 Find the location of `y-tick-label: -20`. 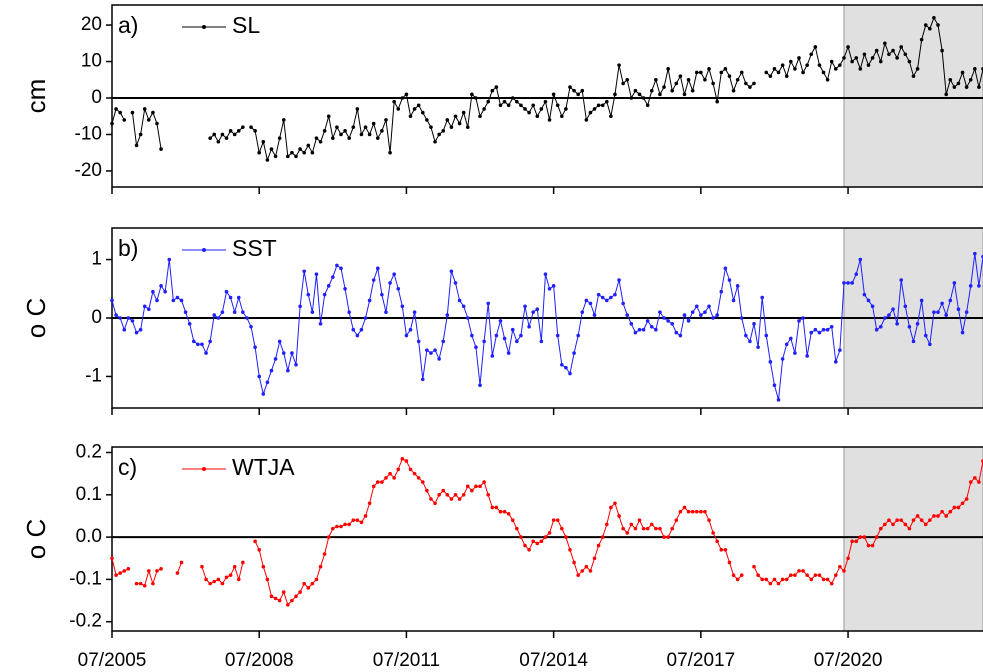

y-tick-label: -20 is located at coordinates (88, 170).